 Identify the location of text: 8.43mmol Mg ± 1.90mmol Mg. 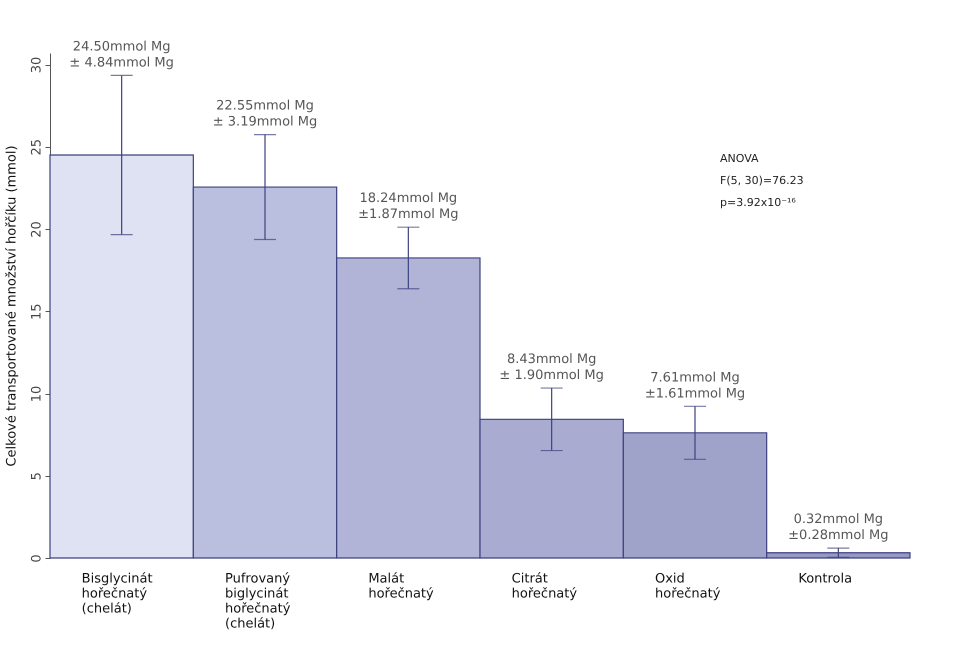
(551, 368).